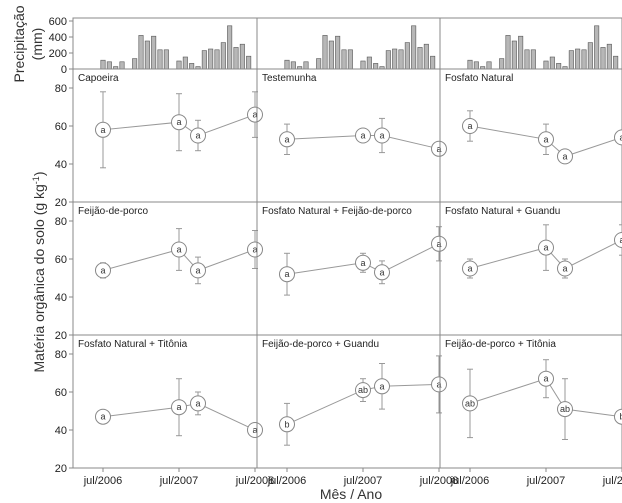 Image resolution: width=622 pixels, height=503 pixels. Describe the element at coordinates (37, 44) in the screenshot. I see `precip-ylabel-line2: (mm)` at that location.